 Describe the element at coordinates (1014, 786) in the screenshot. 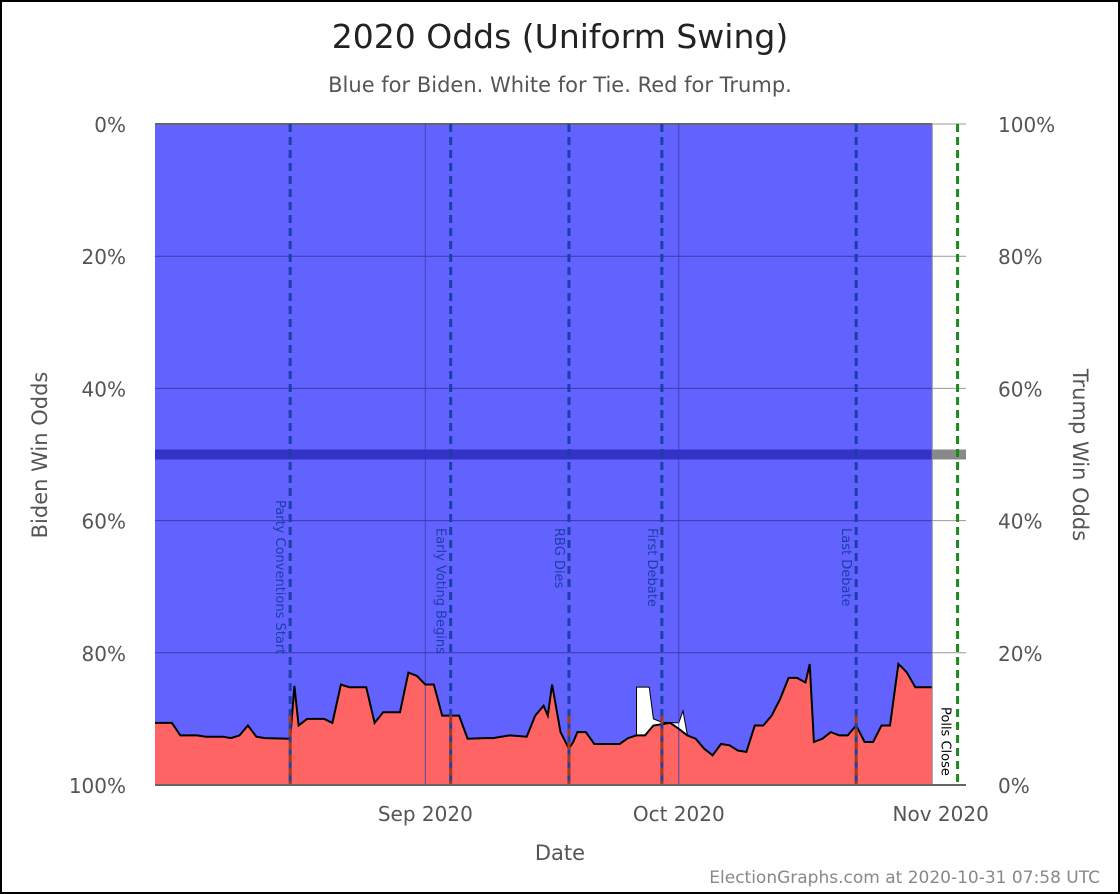

I see `right-tick-label: 0%` at that location.